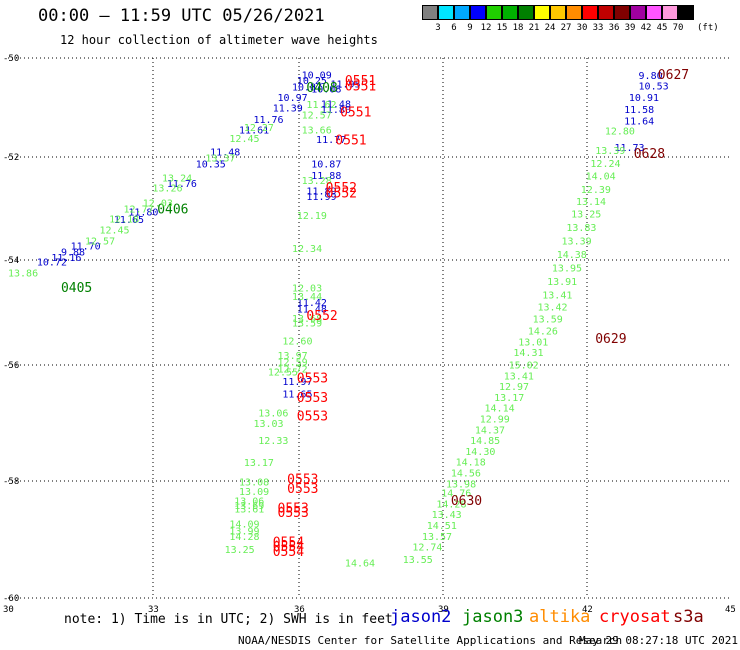 The image size is (740, 650). What do you see at coordinates (587, 610) in the screenshot?
I see `x-tick-label: 42` at bounding box center [587, 610].